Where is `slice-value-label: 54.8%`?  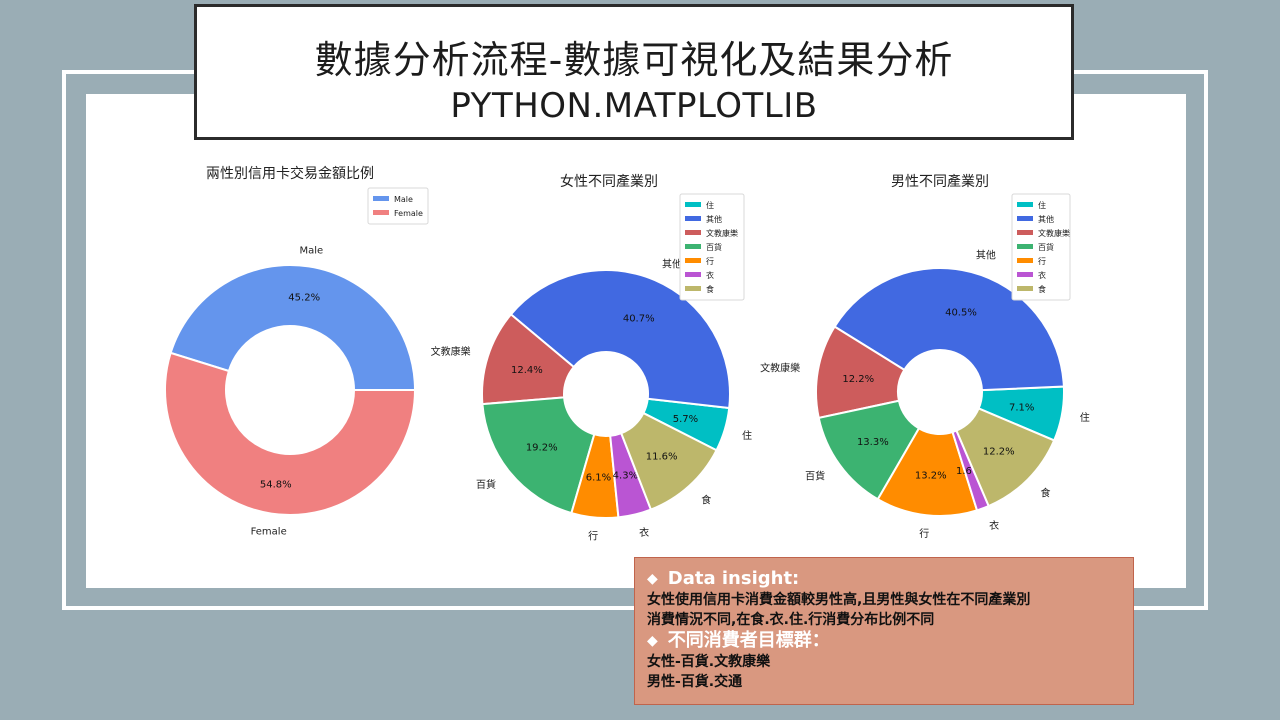 slice-value-label: 54.8% is located at coordinates (276, 484).